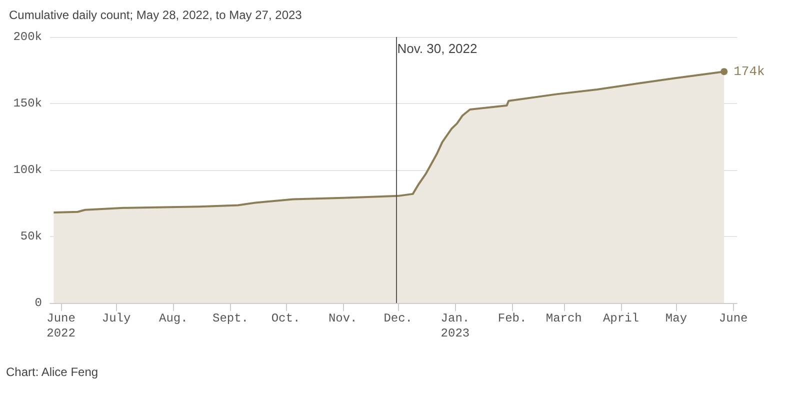 The image size is (789, 396). Describe the element at coordinates (173, 319) in the screenshot. I see `x-tick-label: Aug.` at that location.